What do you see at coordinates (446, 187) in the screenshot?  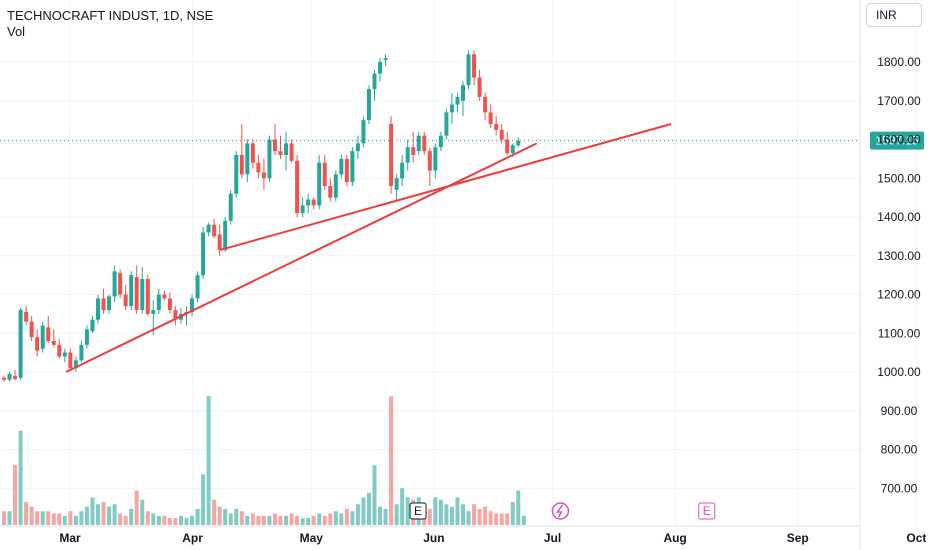 I see `trendline` at bounding box center [446, 187].